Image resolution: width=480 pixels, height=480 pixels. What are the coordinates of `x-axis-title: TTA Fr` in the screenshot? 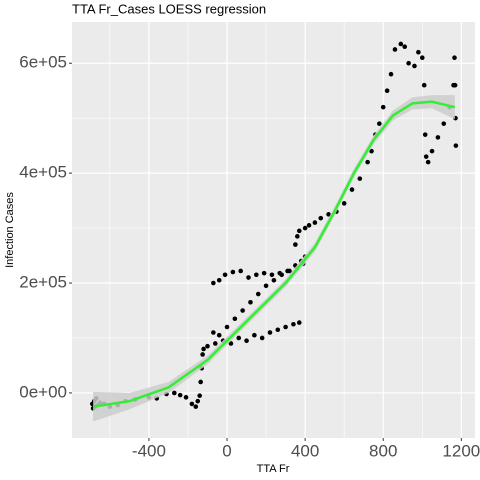 It's located at (273, 469).